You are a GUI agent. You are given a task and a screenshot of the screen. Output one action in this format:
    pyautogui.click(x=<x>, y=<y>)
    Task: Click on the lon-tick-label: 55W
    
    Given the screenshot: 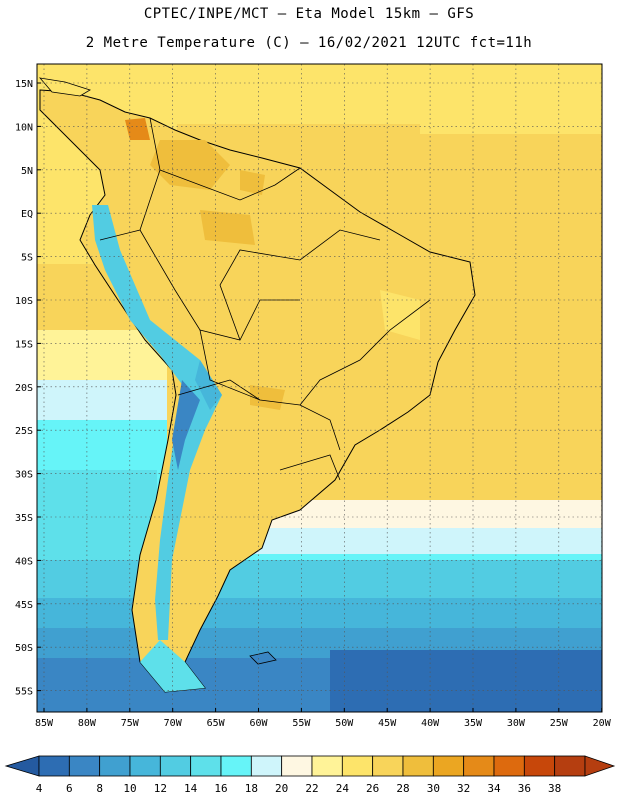 What is the action you would take?
    pyautogui.click(x=301, y=723)
    